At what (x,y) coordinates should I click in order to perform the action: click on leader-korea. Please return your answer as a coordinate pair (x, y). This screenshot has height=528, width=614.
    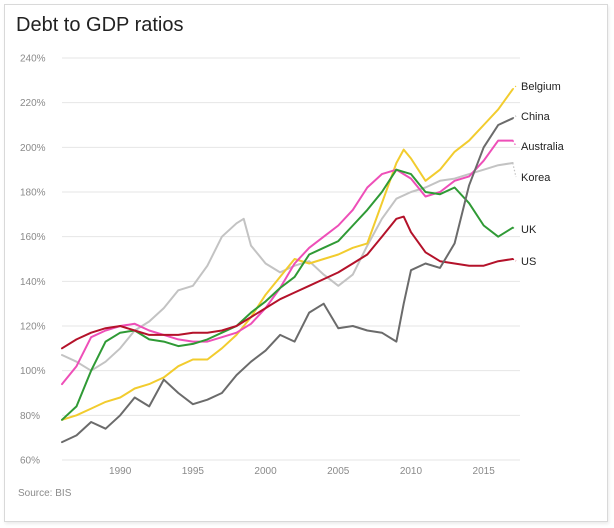
    Looking at the image, I should click on (514, 170).